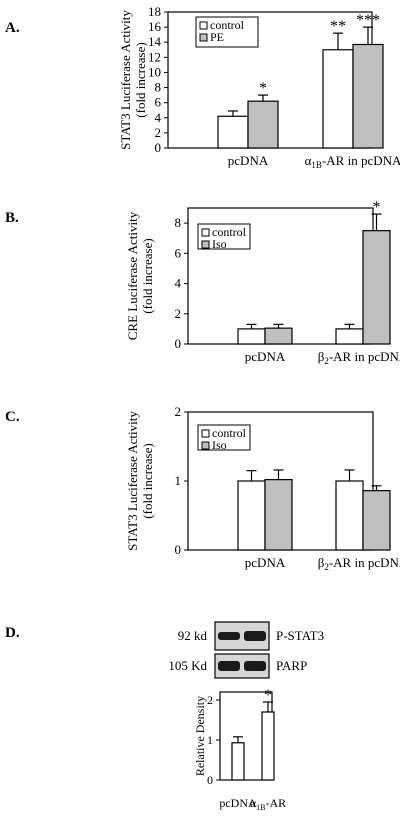 Image resolution: width=400 pixels, height=817 pixels. I want to click on panel-label: A., so click(12, 28).